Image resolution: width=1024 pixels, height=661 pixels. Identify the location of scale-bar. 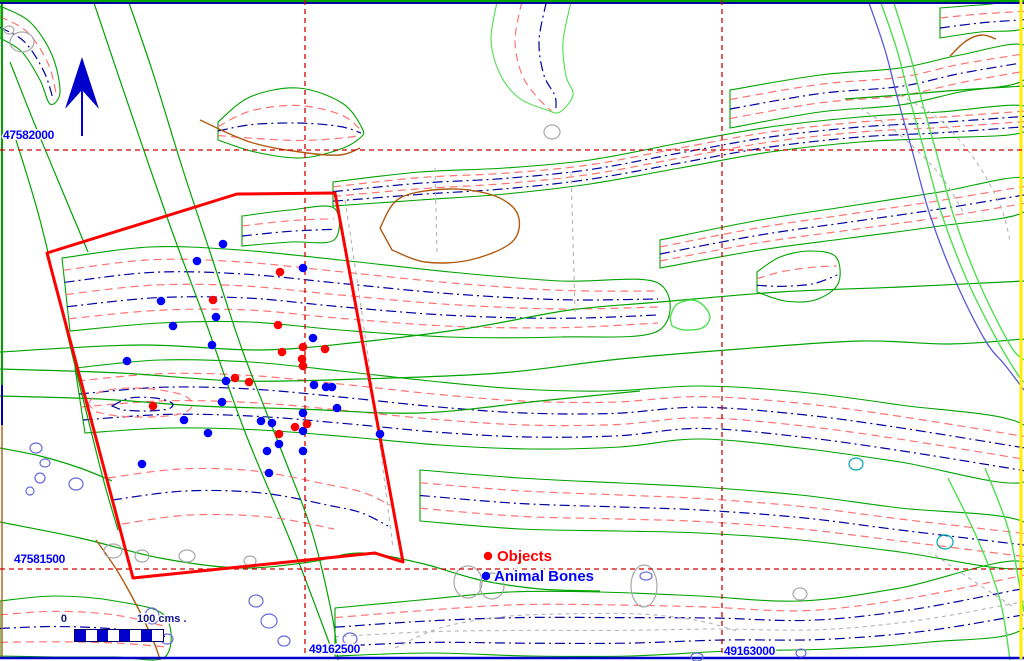
(119, 635).